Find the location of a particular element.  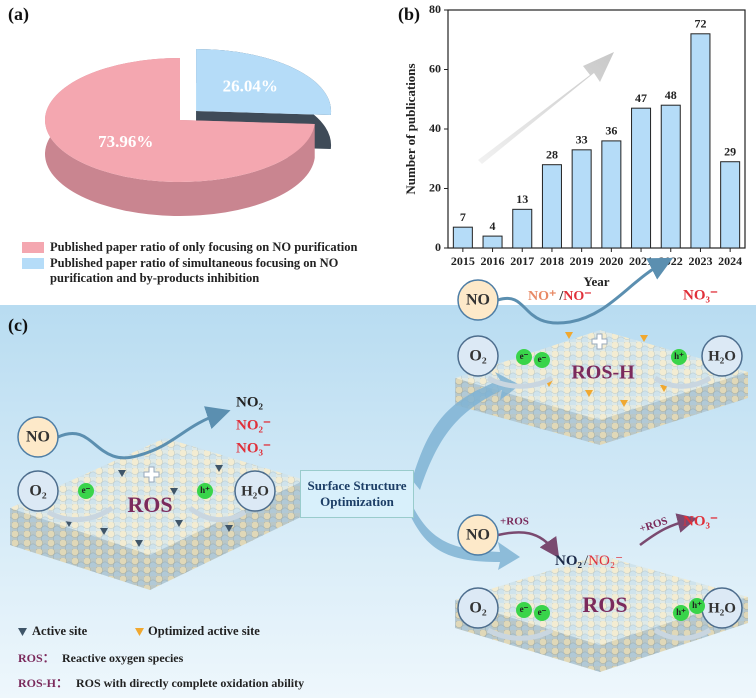

value-label: 26.04% is located at coordinates (250, 86).